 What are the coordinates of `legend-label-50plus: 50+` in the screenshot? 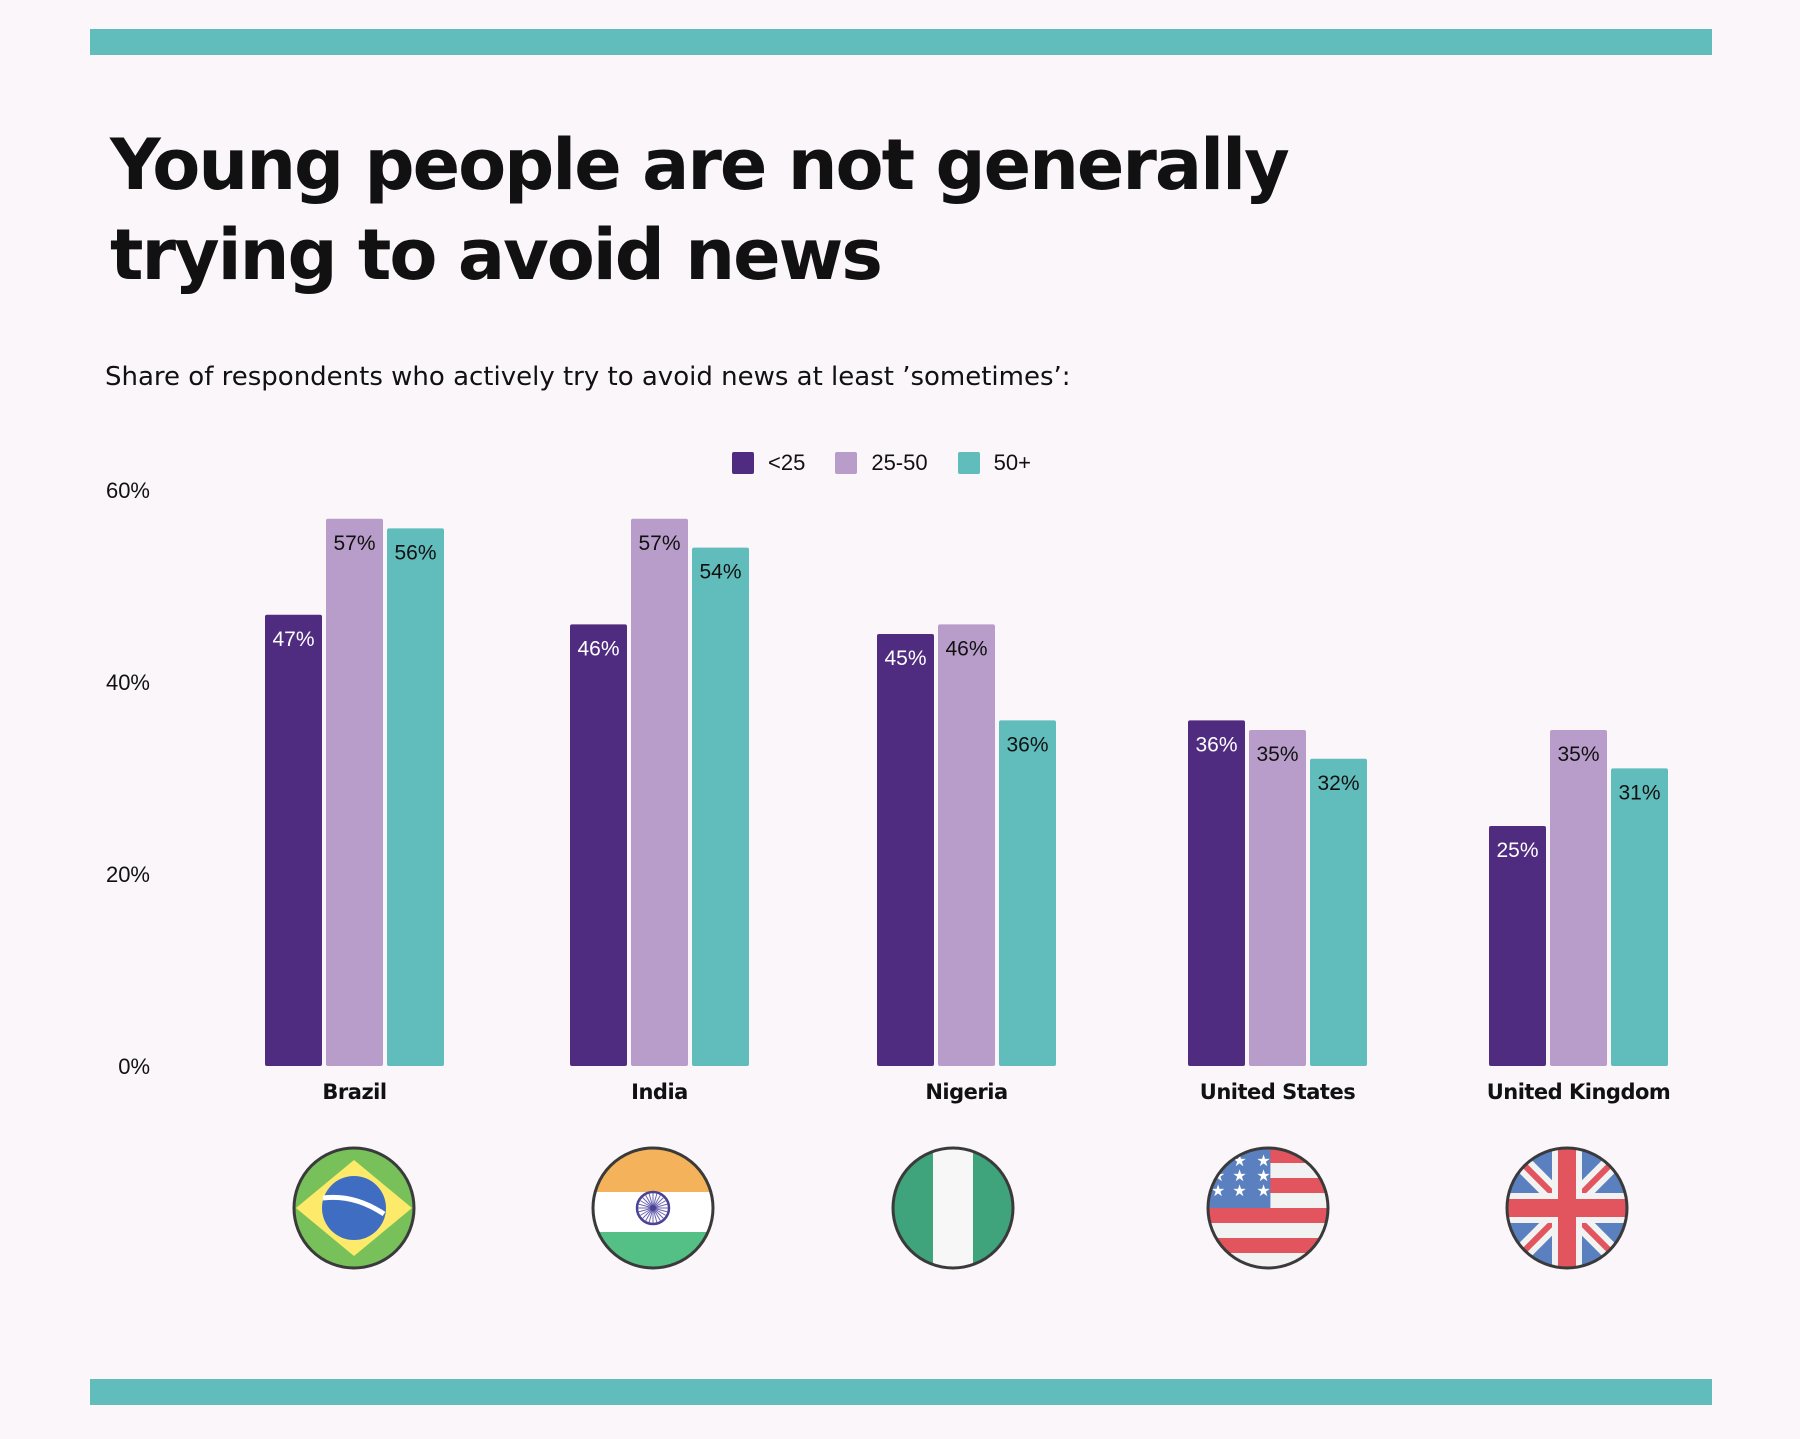 It's located at (1012, 462).